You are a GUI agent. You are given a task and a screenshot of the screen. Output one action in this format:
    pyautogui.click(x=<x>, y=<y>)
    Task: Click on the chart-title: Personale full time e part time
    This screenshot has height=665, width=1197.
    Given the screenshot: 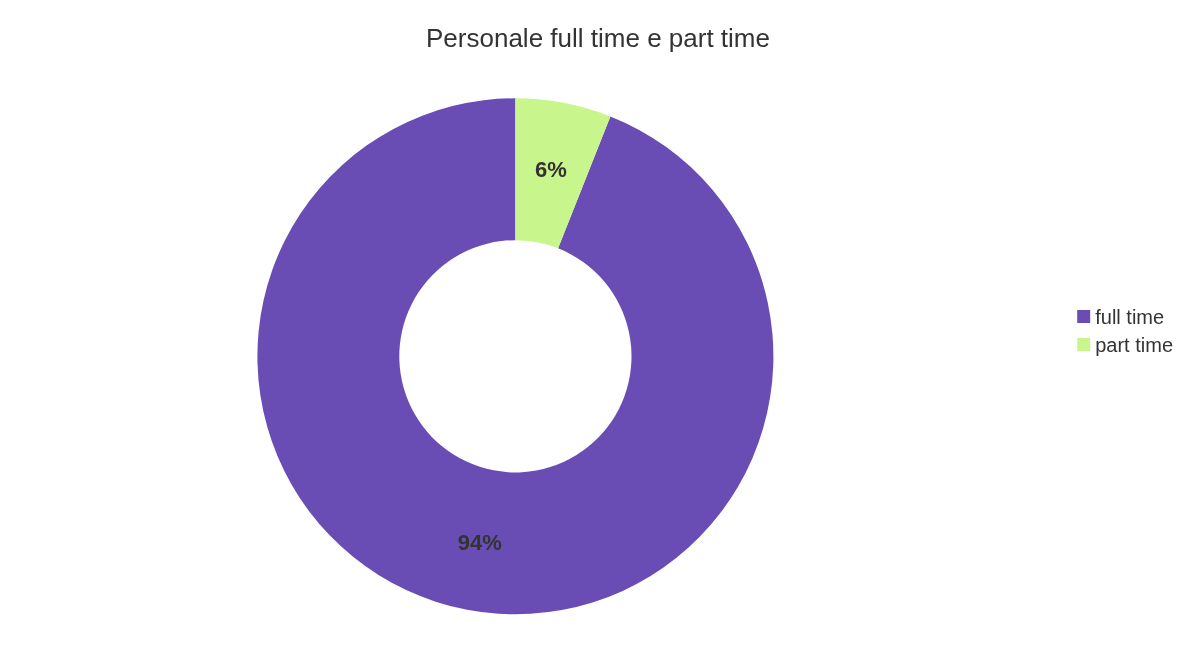 What is the action you would take?
    pyautogui.click(x=598, y=38)
    